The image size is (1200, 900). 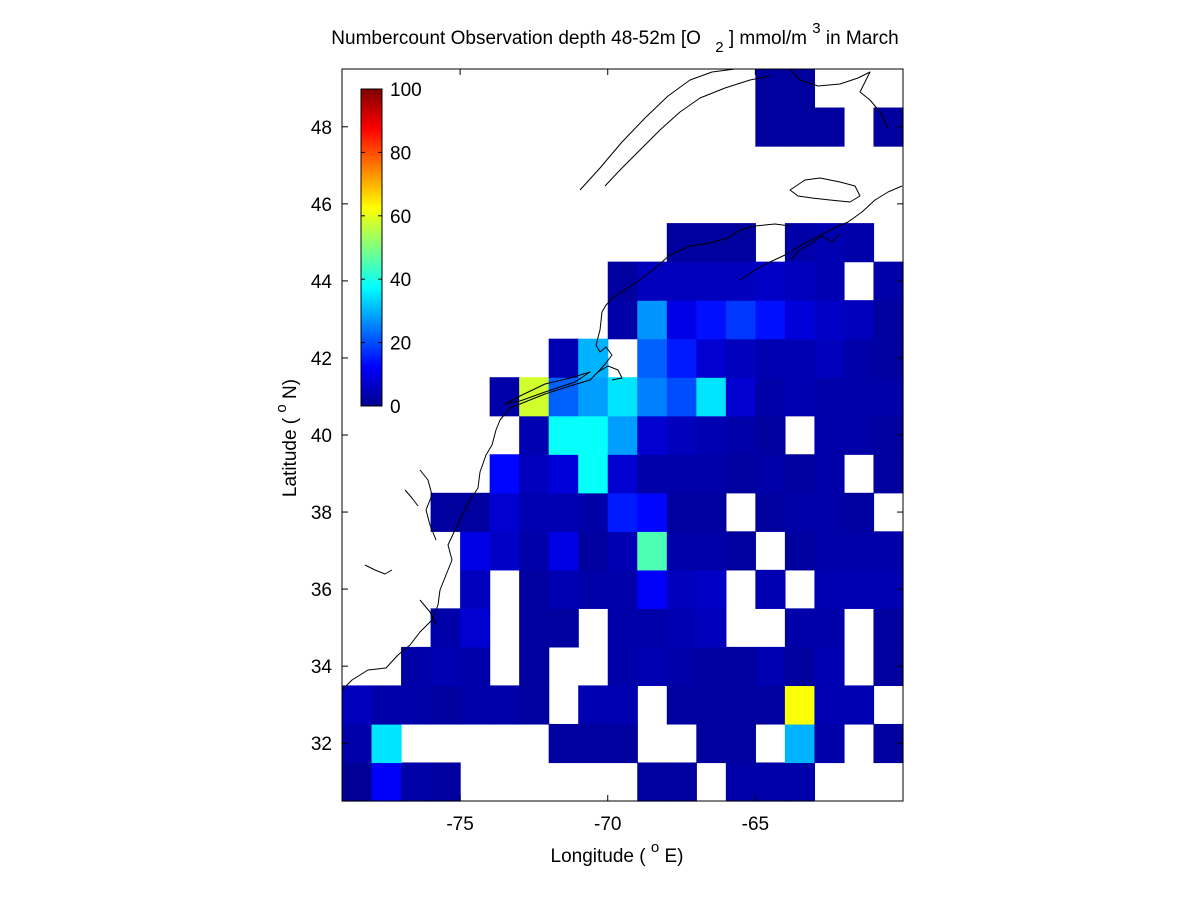 What do you see at coordinates (607, 824) in the screenshot?
I see `x-tick-label: -70` at bounding box center [607, 824].